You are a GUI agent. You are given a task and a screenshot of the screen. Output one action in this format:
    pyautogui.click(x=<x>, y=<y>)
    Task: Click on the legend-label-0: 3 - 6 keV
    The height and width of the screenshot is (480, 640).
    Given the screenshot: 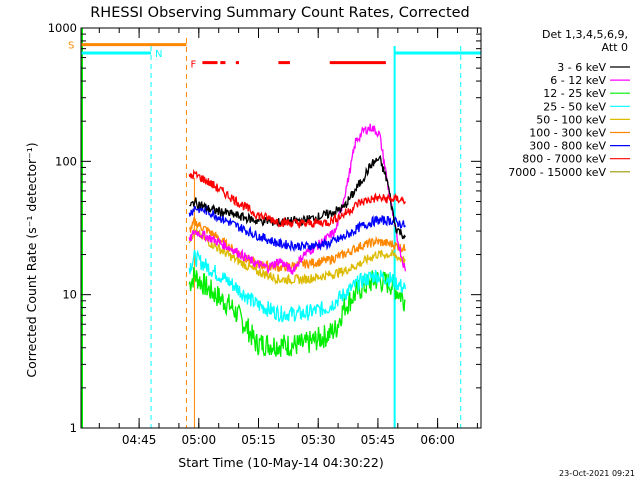 What is the action you would take?
    pyautogui.click(x=581, y=67)
    